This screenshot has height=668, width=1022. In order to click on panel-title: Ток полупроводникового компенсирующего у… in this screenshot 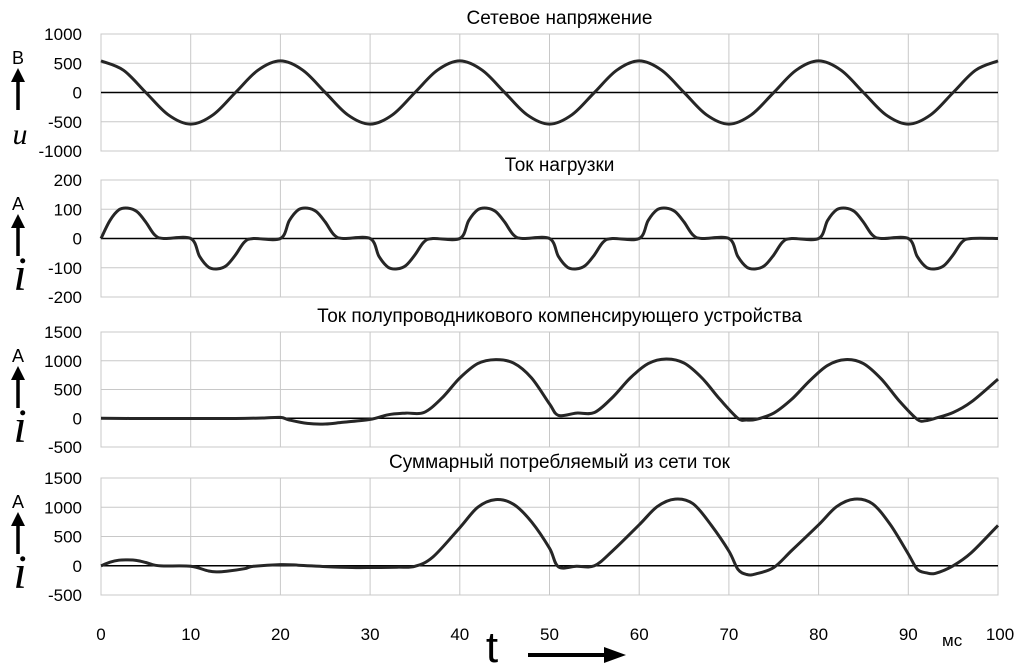, I will do `click(559, 316)`.